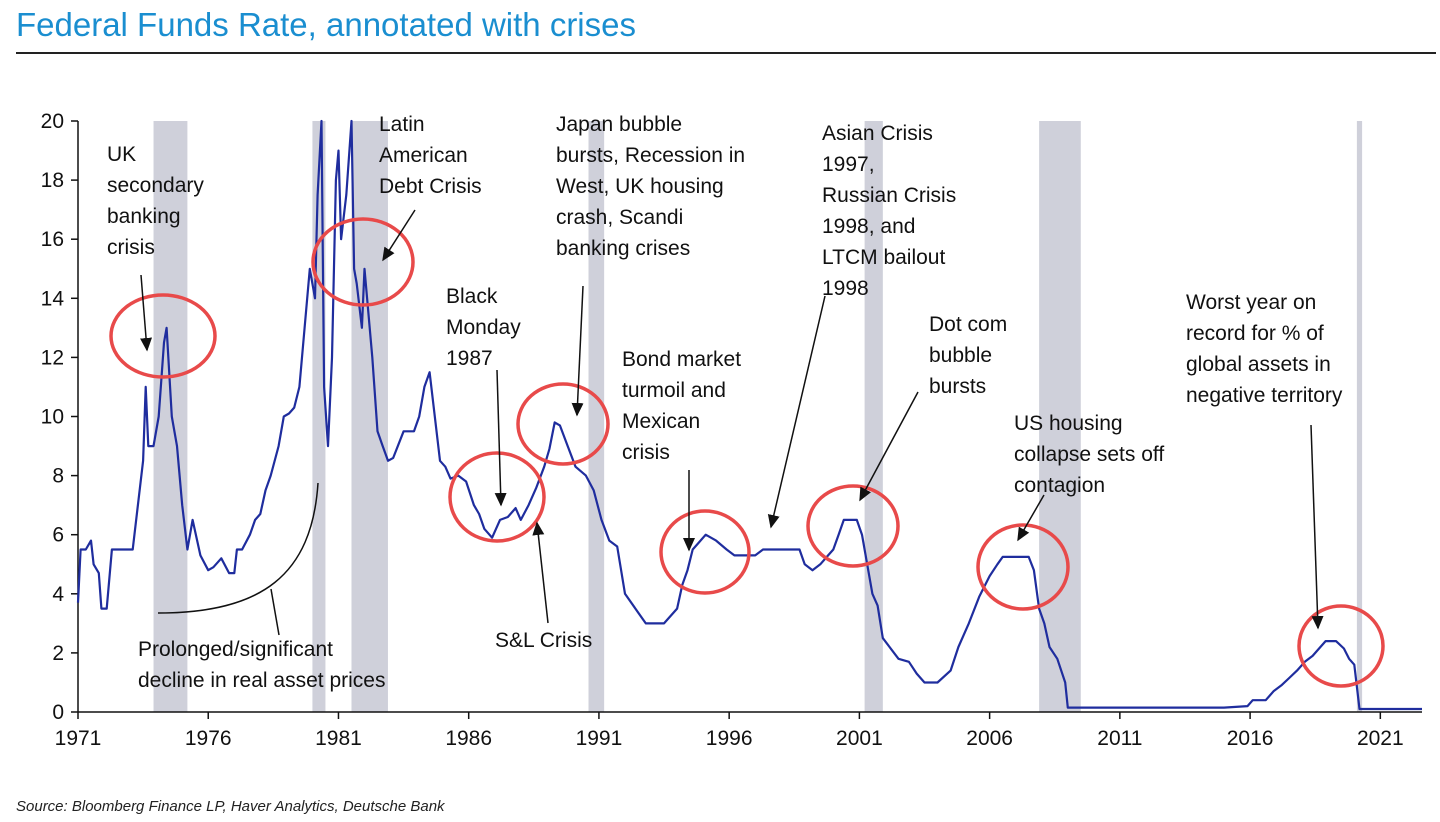 The image size is (1440, 822). I want to click on annotation-line: global assets in, so click(1258, 364).